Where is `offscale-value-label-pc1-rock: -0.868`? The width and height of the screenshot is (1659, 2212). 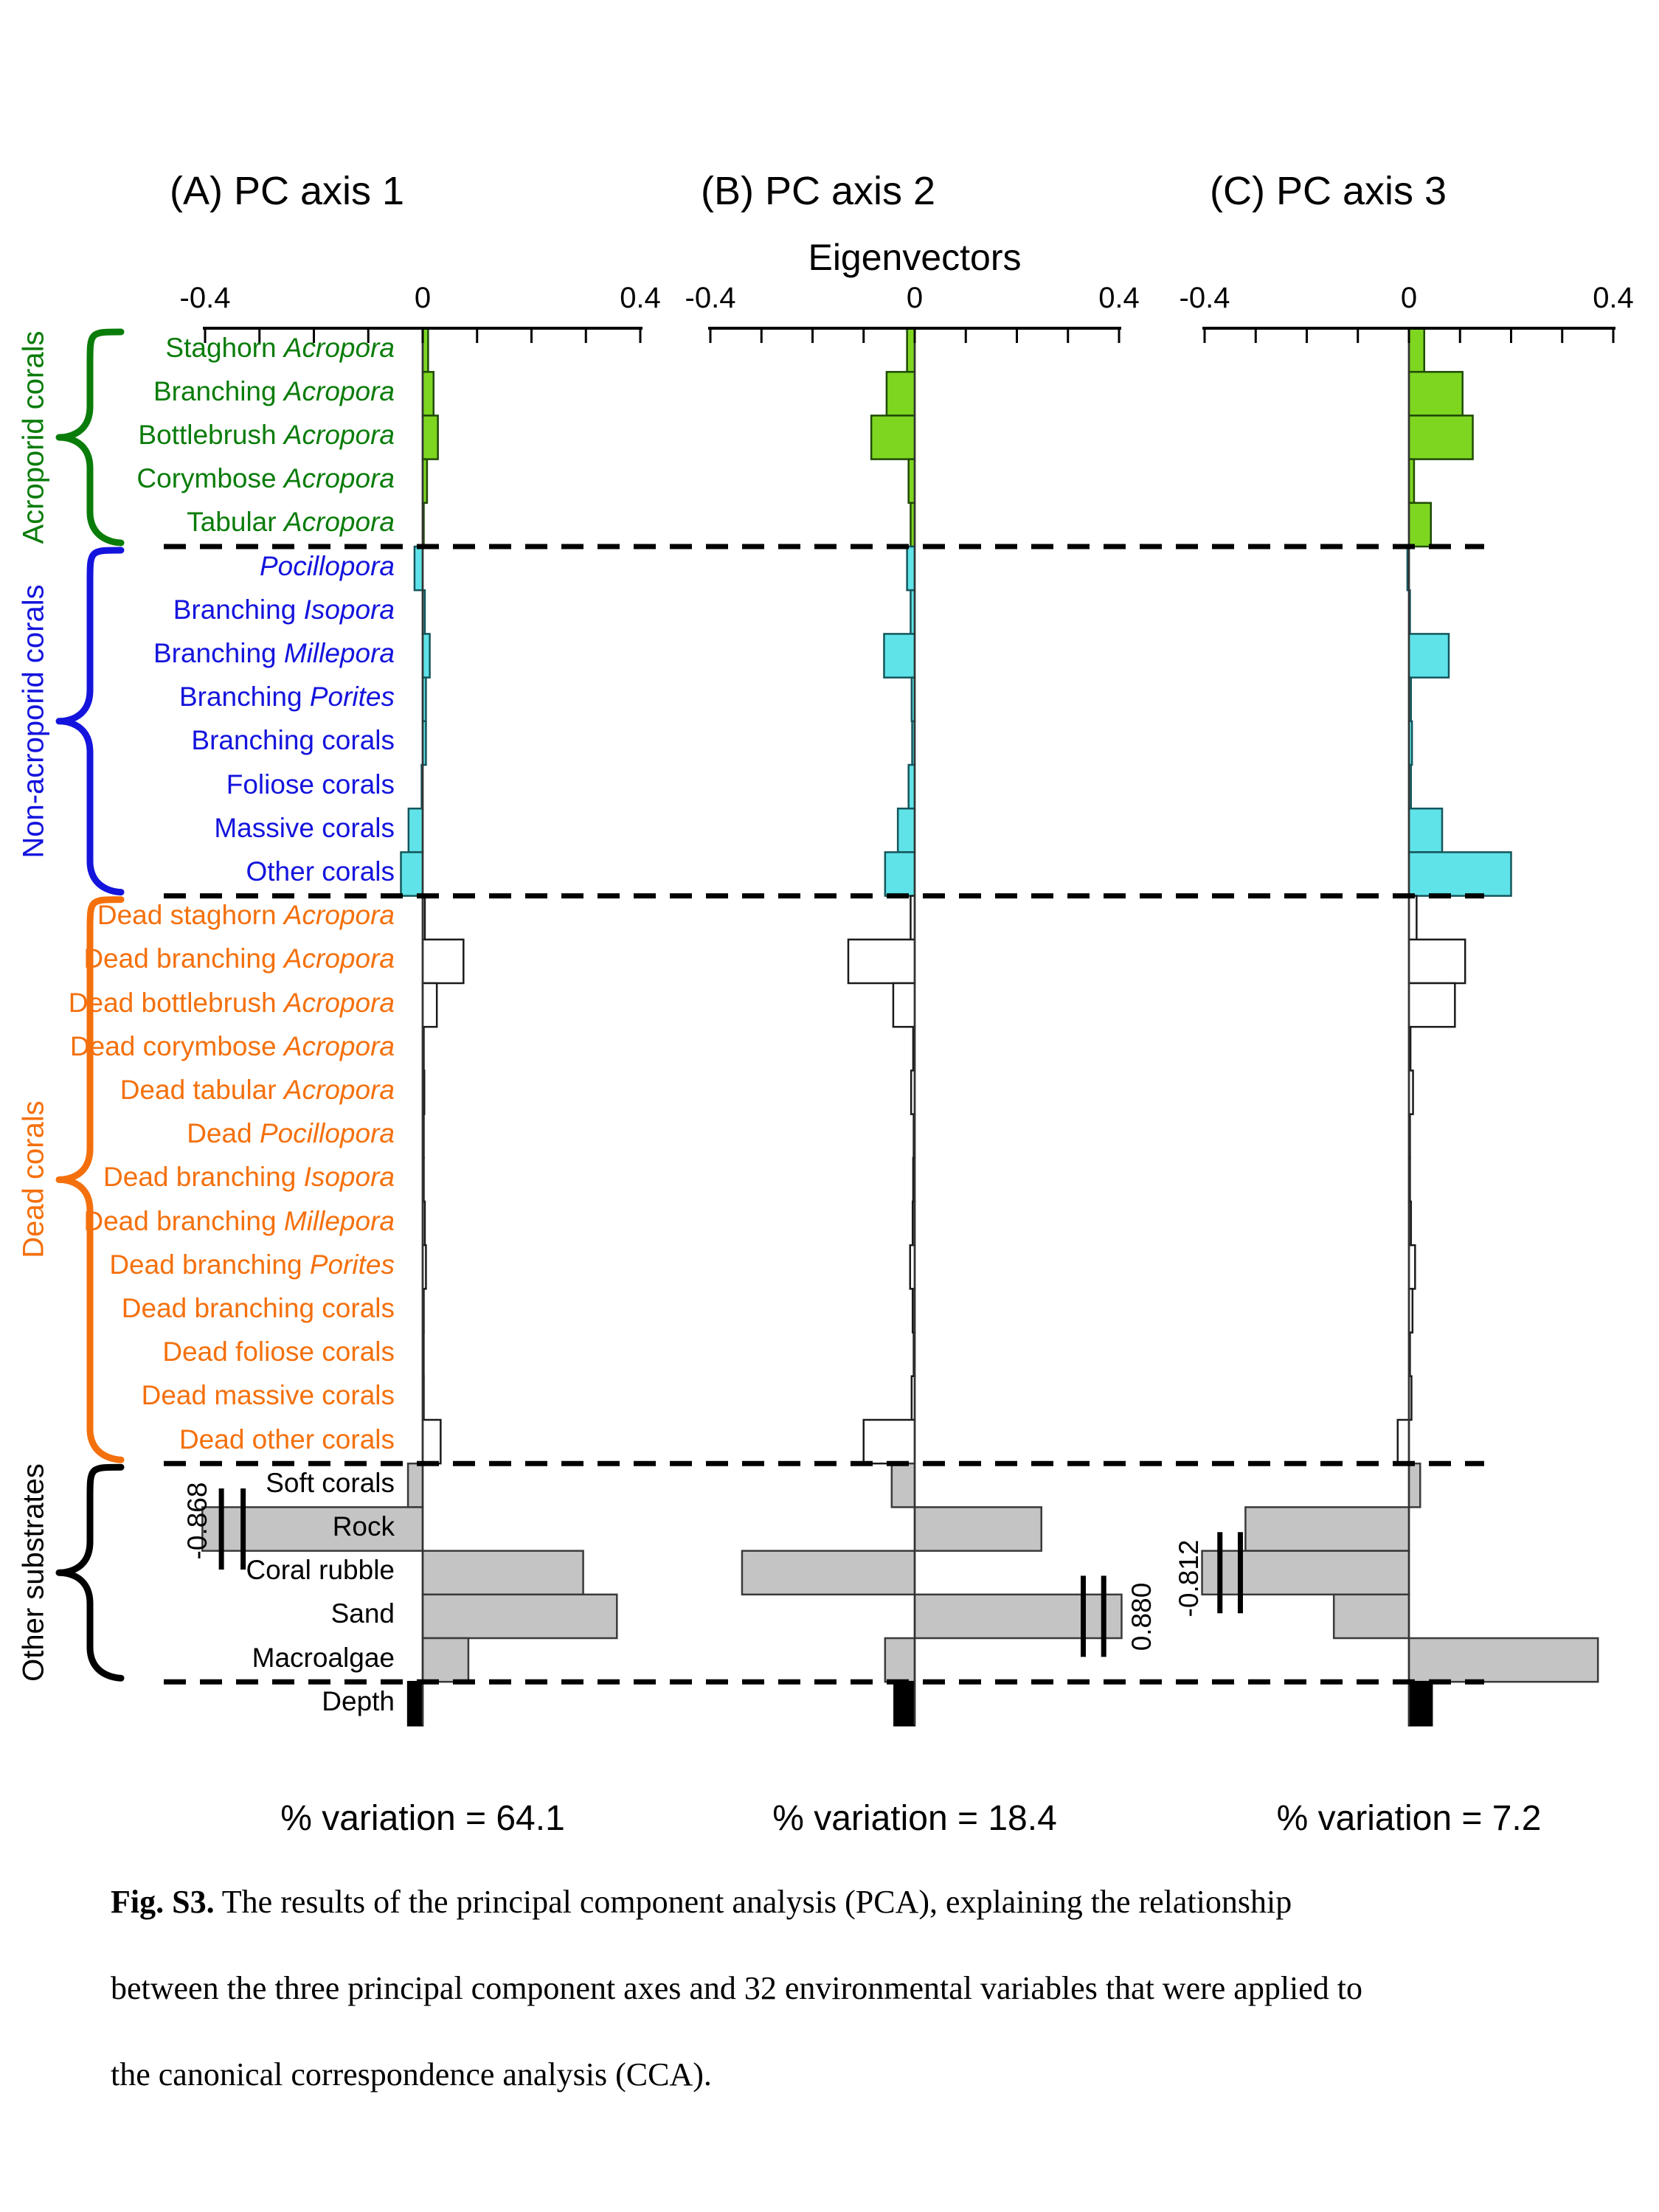
offscale-value-label-pc1-rock: -0.868 is located at coordinates (197, 1521).